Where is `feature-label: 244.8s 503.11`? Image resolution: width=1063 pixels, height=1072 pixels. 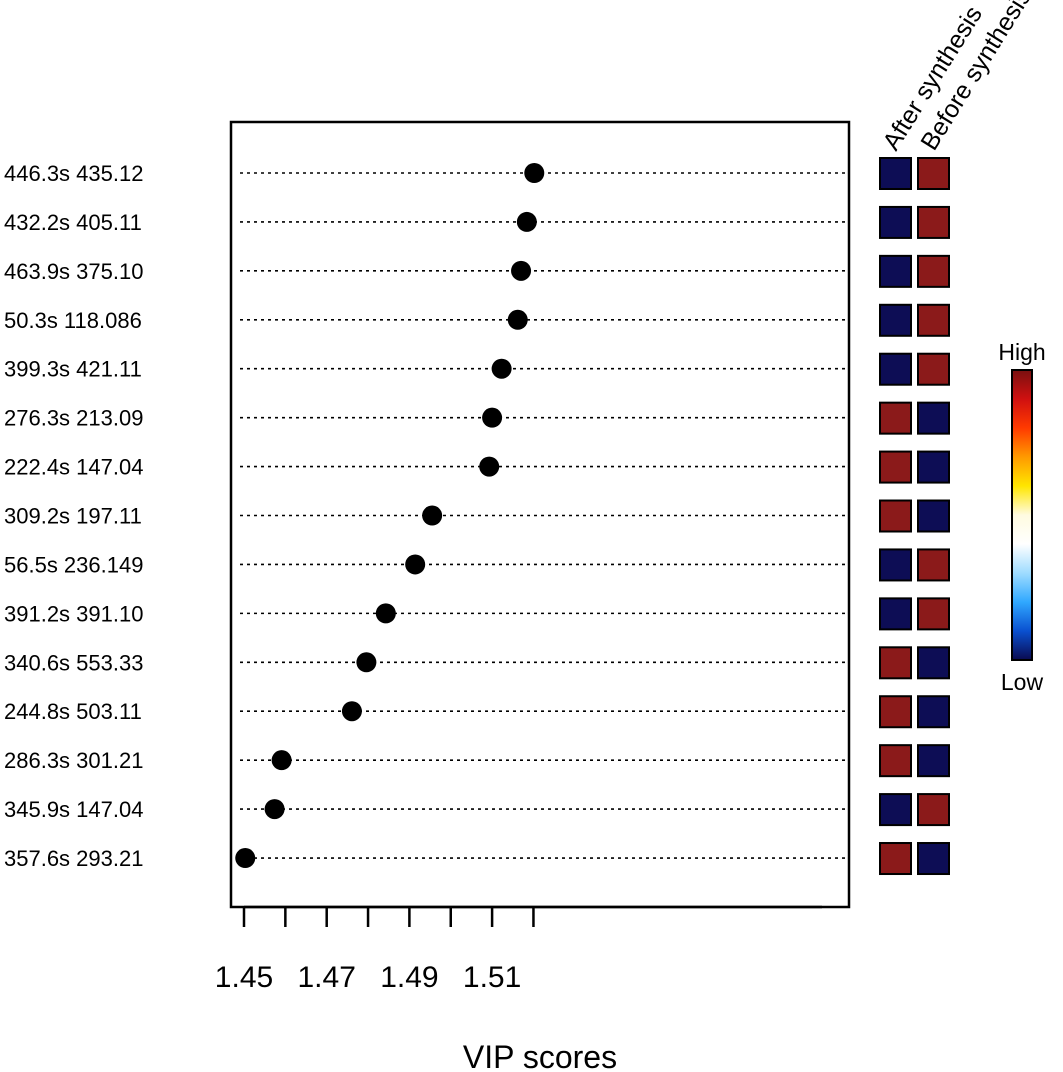
feature-label: 244.8s 503.11 is located at coordinates (73, 711).